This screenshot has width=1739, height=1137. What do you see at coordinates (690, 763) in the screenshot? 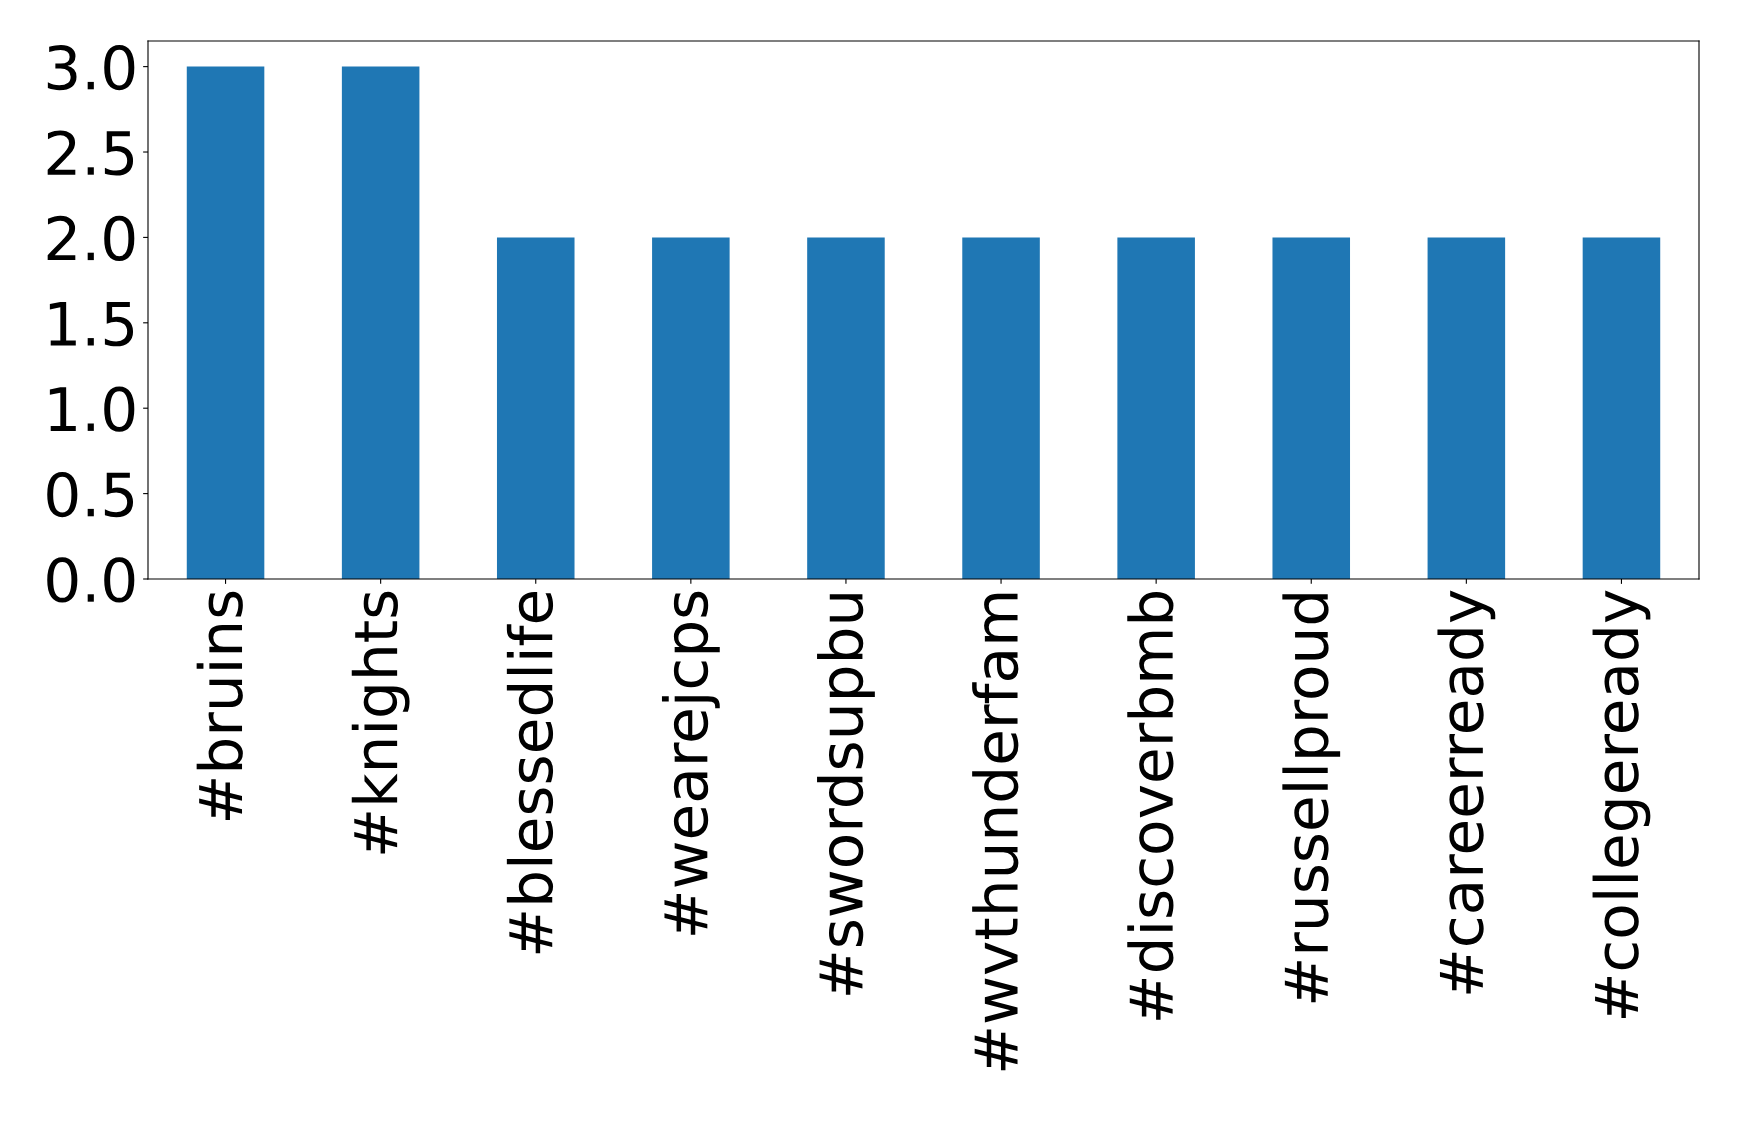
I see `x-tick-label: #wearejcps` at bounding box center [690, 763].